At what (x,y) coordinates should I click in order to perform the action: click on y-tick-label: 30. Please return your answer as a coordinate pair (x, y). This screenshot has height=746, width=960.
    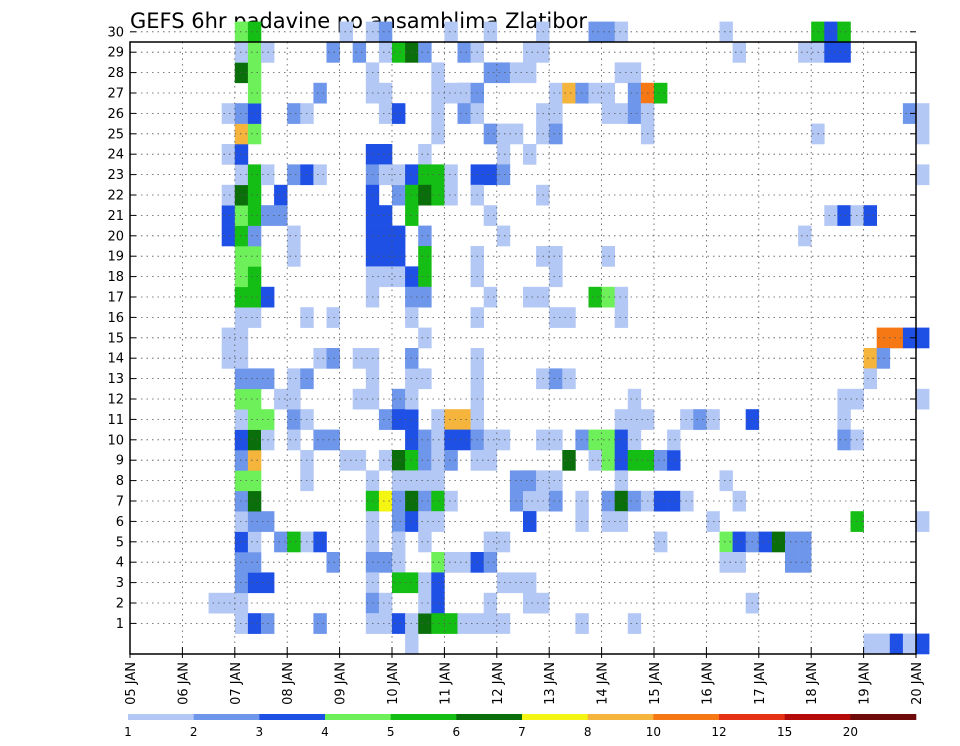
    Looking at the image, I should click on (115, 32).